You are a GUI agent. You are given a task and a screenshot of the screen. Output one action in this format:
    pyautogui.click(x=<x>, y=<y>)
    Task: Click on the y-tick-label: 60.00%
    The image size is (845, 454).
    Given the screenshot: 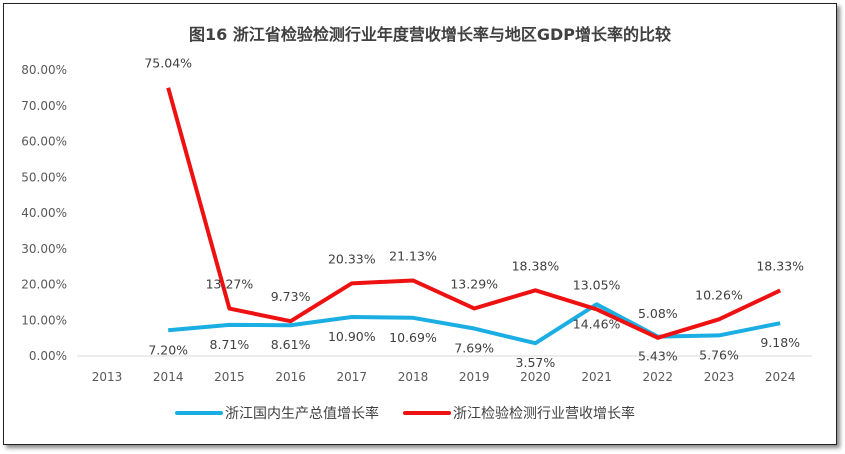 What is the action you would take?
    pyautogui.click(x=44, y=142)
    